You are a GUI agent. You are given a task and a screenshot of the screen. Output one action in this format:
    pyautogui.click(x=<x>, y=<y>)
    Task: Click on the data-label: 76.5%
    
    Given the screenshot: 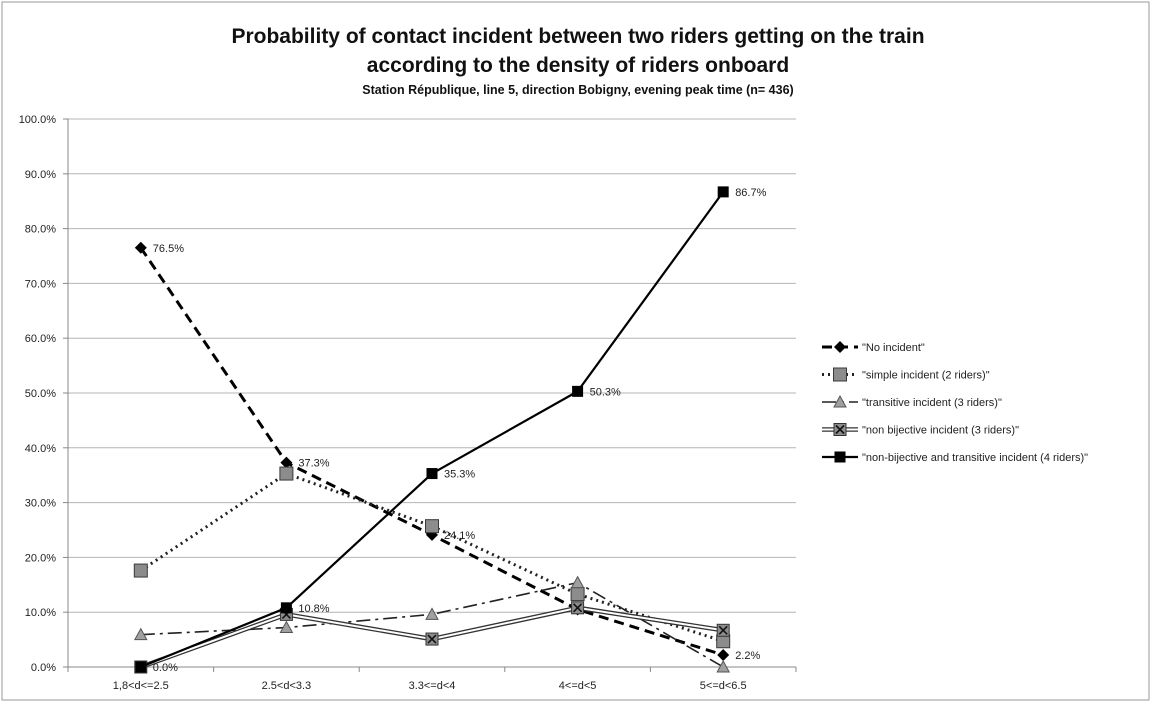 What is the action you would take?
    pyautogui.click(x=168, y=249)
    